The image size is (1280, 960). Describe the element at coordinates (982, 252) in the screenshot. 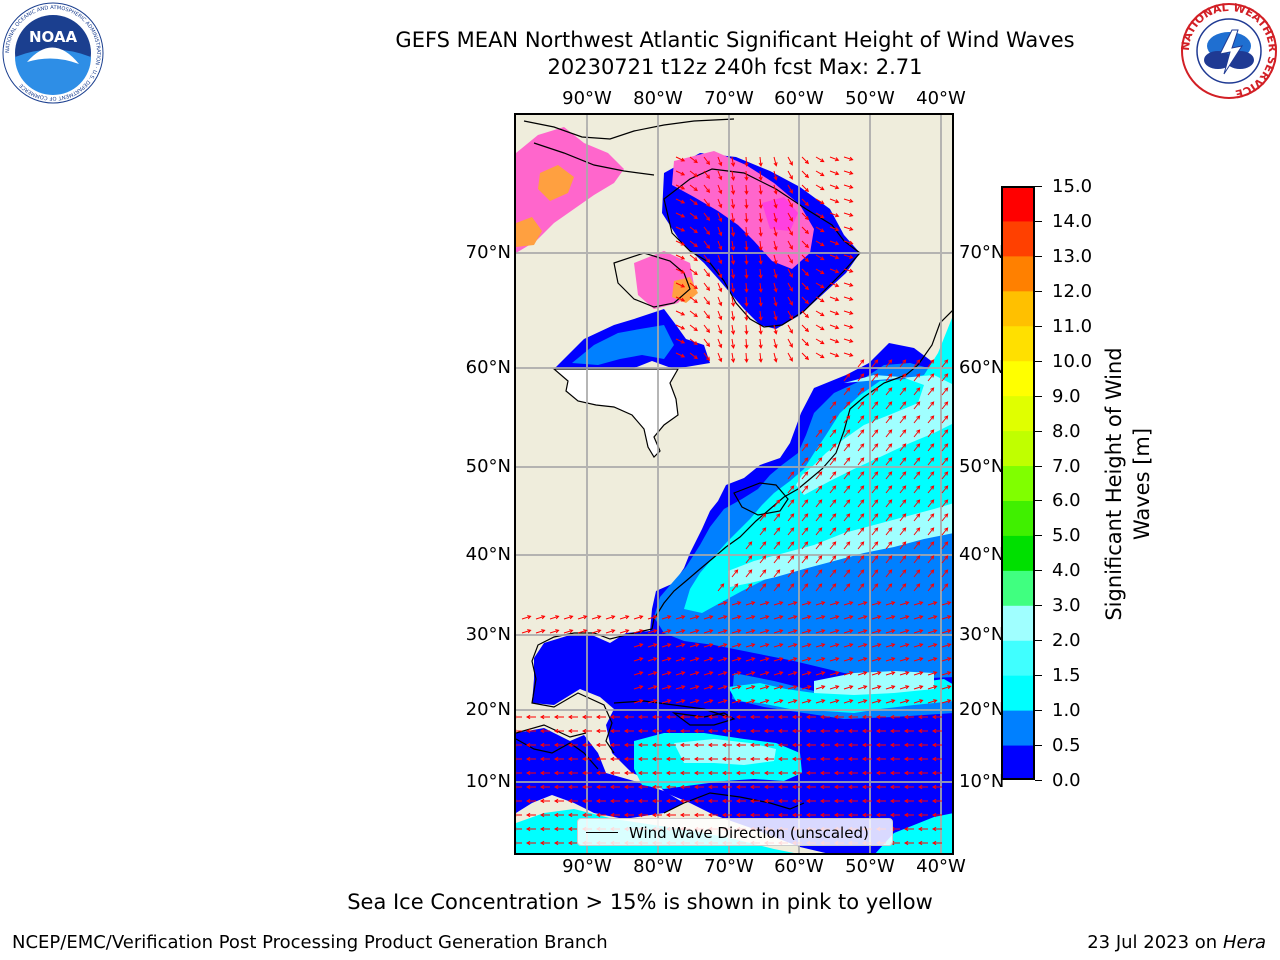

I see `lat-tick-right: 70°N` at that location.